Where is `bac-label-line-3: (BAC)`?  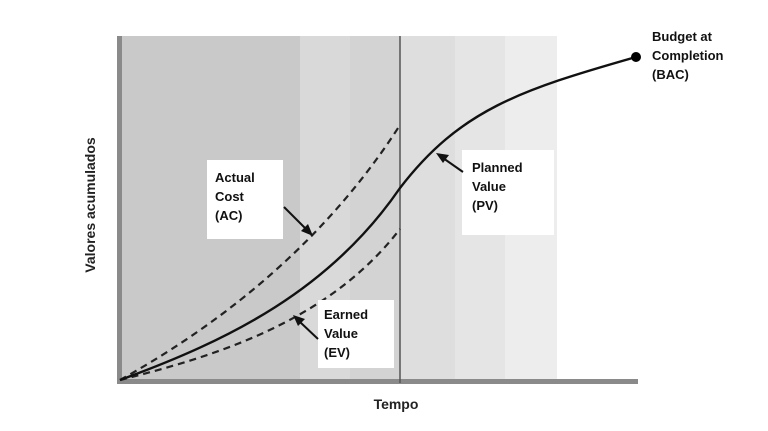 bac-label-line-3: (BAC) is located at coordinates (670, 74).